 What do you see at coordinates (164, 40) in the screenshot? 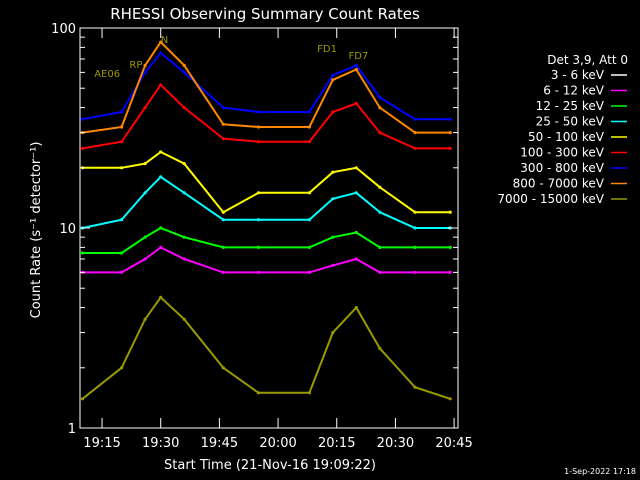
I see `annotation-label: N` at bounding box center [164, 40].